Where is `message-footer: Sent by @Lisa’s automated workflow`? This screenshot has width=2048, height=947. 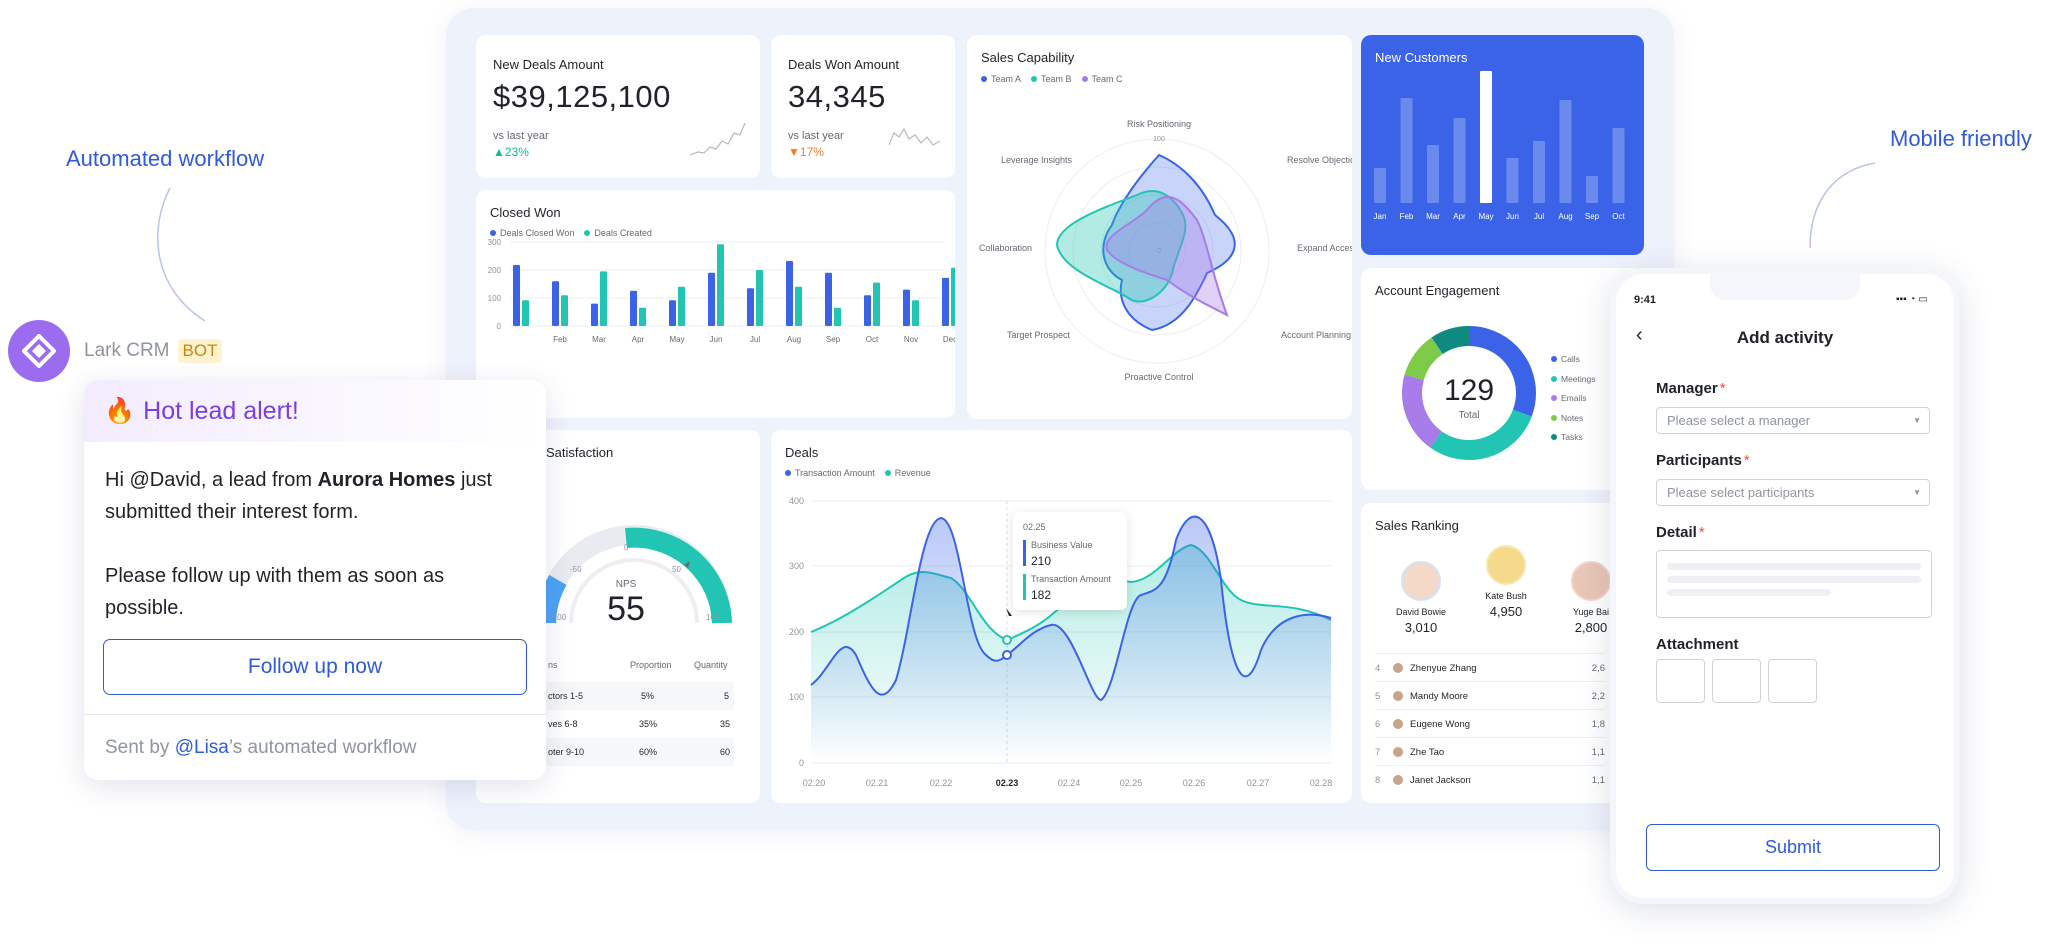 message-footer: Sent by @Lisa’s automated workflow is located at coordinates (315, 747).